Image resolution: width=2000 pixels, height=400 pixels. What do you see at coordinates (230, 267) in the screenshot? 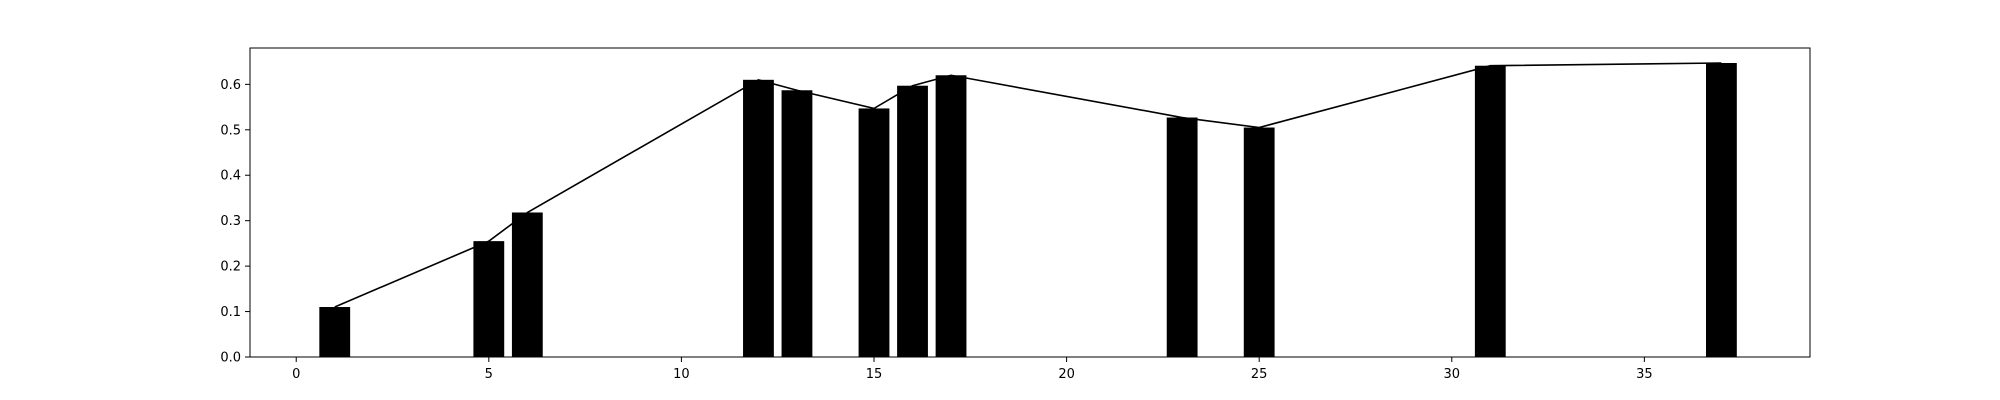
I see `y-tick-label: 0.2` at bounding box center [230, 267].